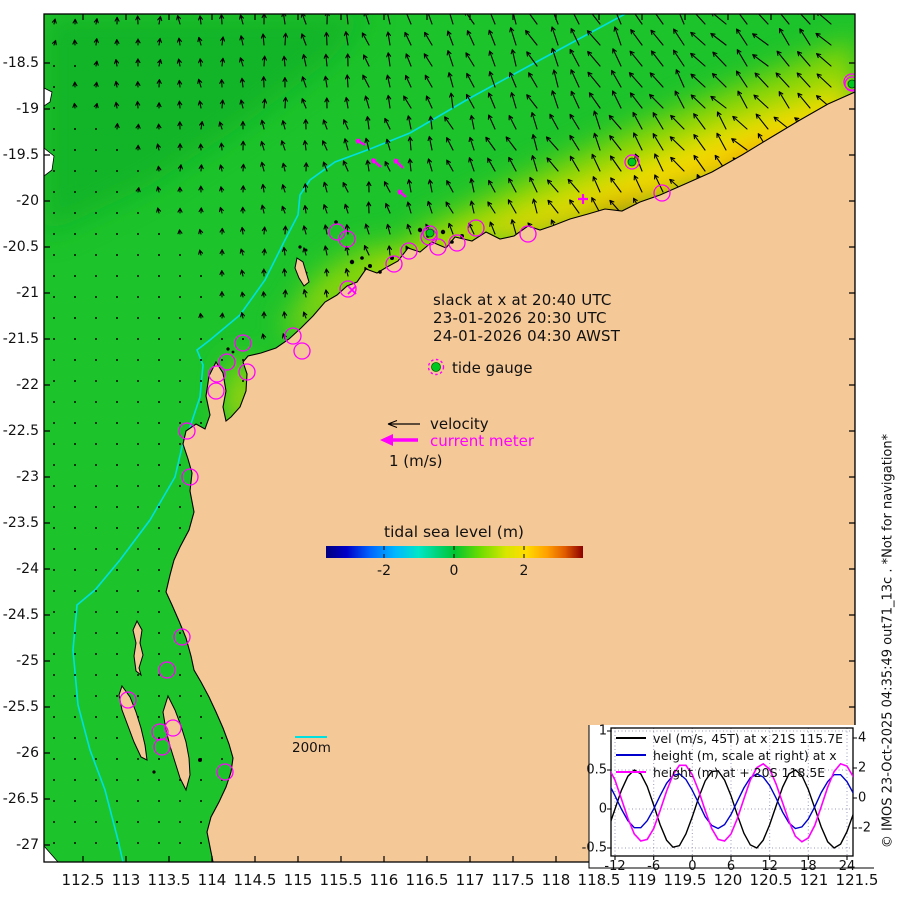 This screenshot has height=908, width=900. I want to click on lat-tick-label: -20.5, so click(20, 247).